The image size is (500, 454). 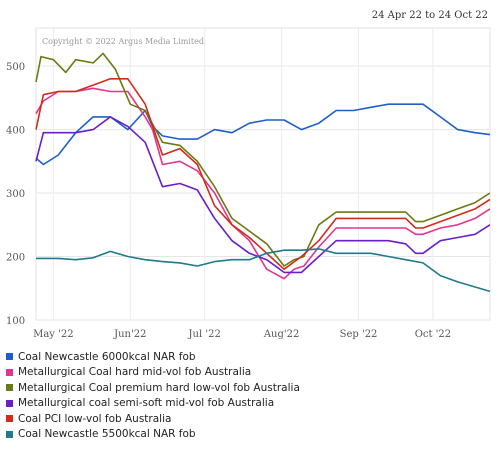 I want to click on x-tick-label: Sep '22, so click(x=359, y=334).